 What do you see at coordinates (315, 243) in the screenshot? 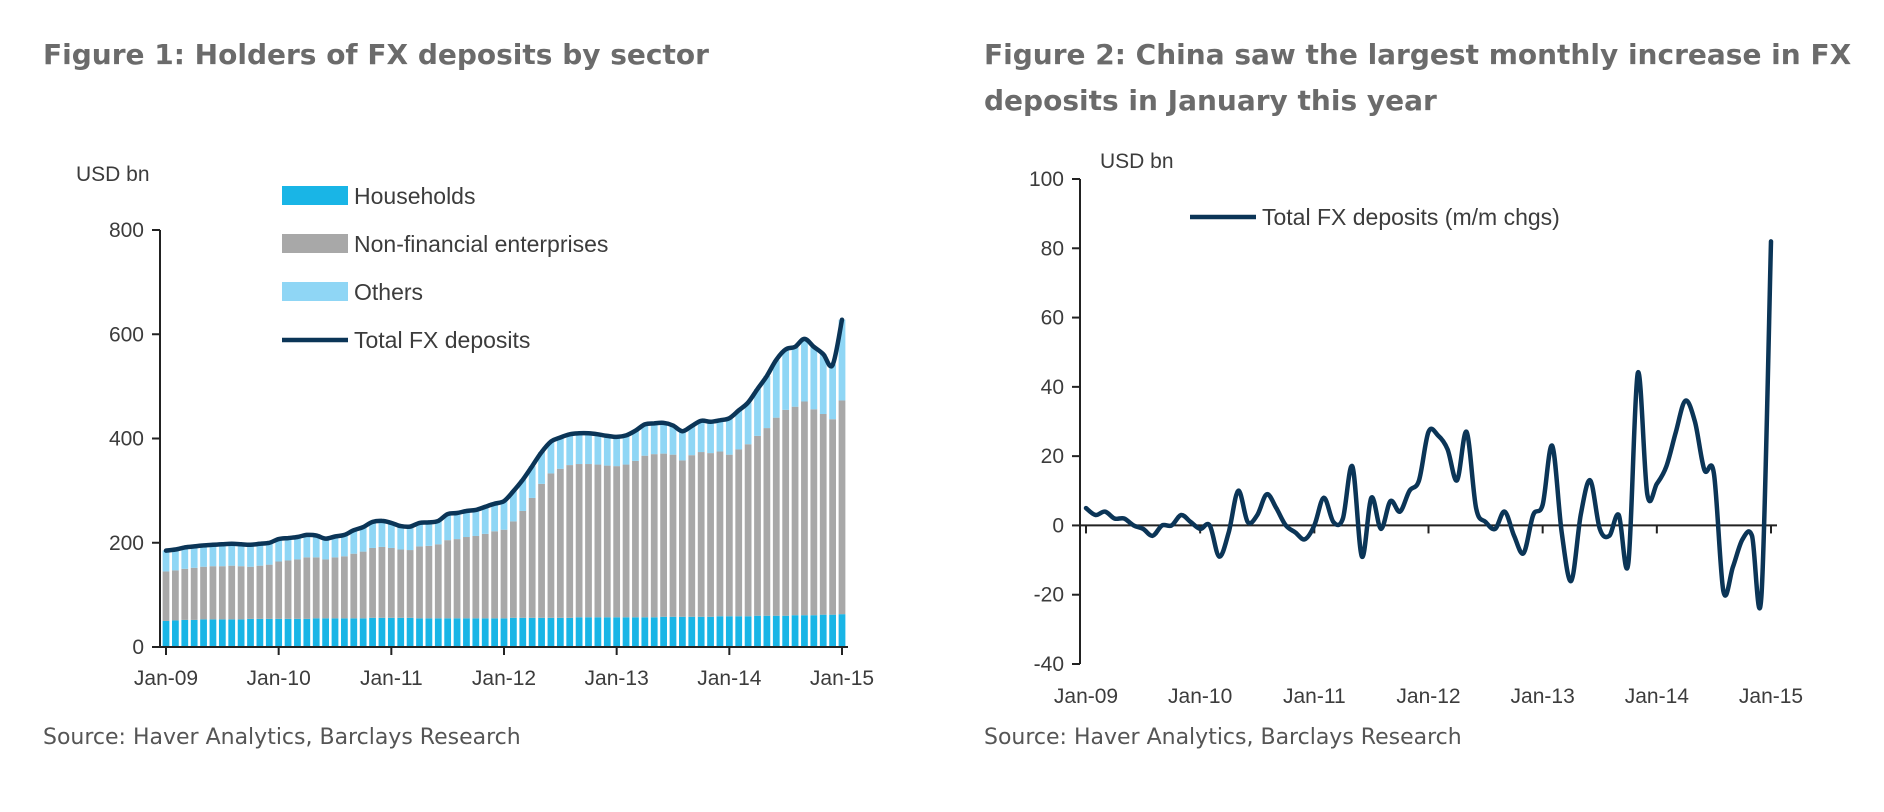
I see `legend-swatch-non-financial` at bounding box center [315, 243].